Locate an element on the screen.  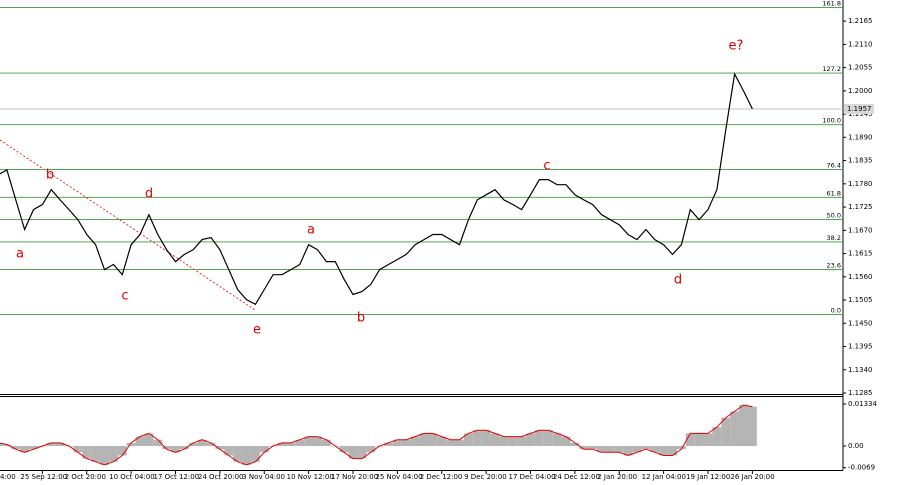
x-tick-label: 2 Oct 20:00 is located at coordinates (85, 477).